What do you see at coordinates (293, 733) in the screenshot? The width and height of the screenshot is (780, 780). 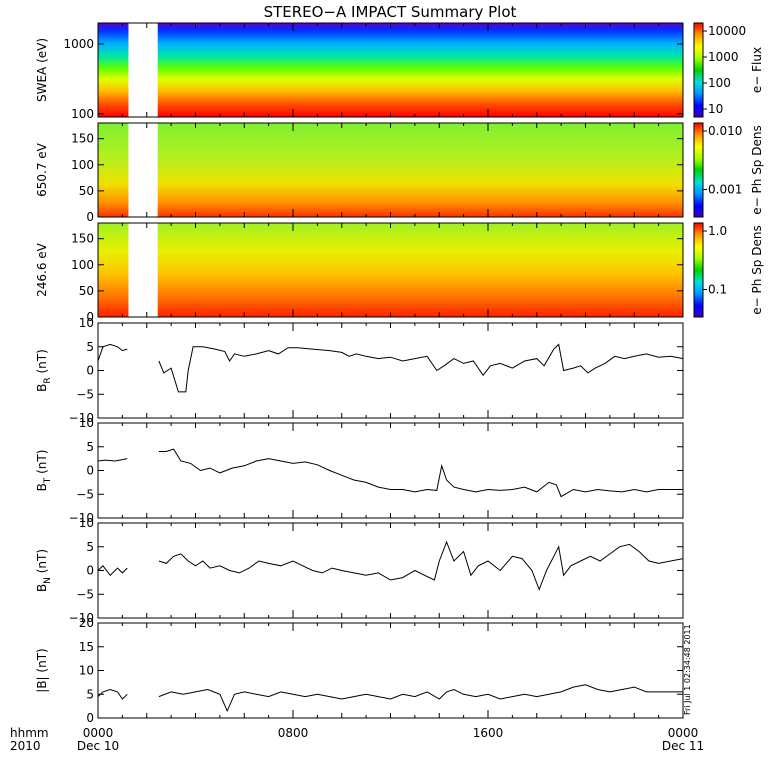 I see `x-tick-label: 0800` at bounding box center [293, 733].